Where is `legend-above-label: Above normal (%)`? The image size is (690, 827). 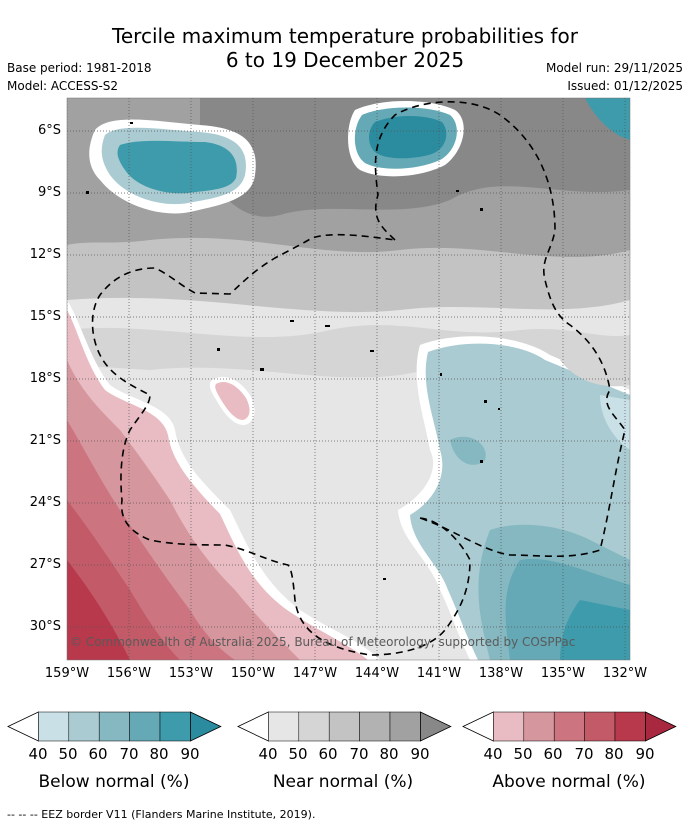 legend-above-label: Above normal (%) is located at coordinates (569, 782).